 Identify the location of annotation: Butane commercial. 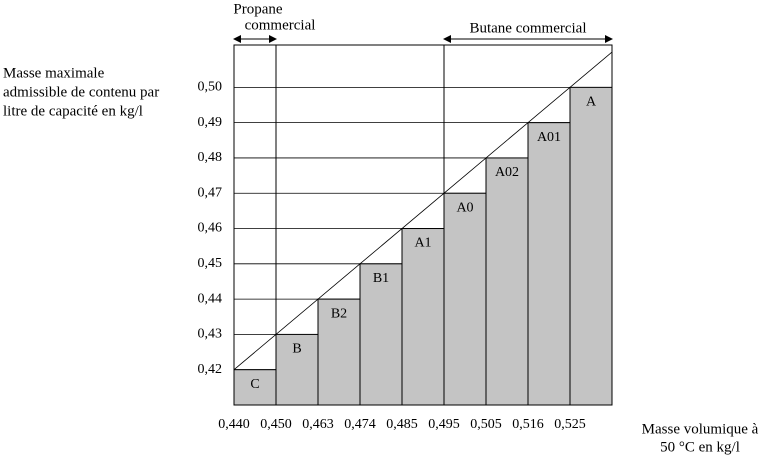
(527, 28).